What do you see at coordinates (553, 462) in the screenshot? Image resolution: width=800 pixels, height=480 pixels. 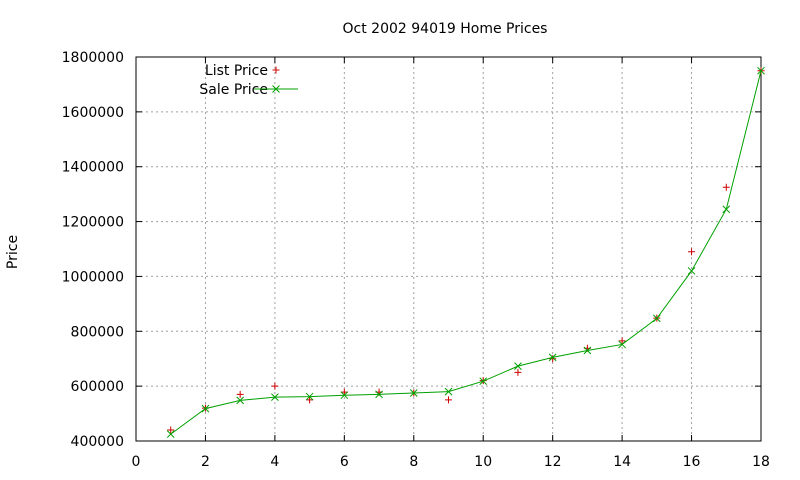 I see `x-tick-label: 12` at bounding box center [553, 462].